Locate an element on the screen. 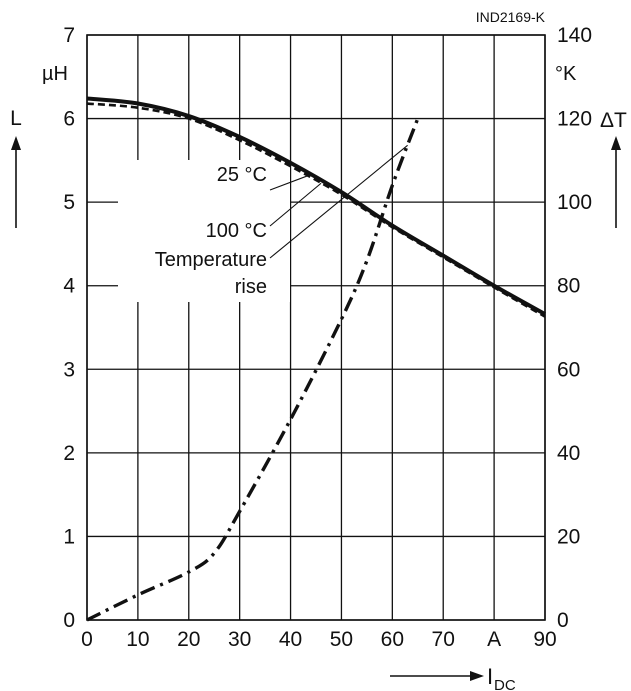 Image resolution: width=631 pixels, height=691 pixels. legend-label-rise: rise is located at coordinates (251, 287).